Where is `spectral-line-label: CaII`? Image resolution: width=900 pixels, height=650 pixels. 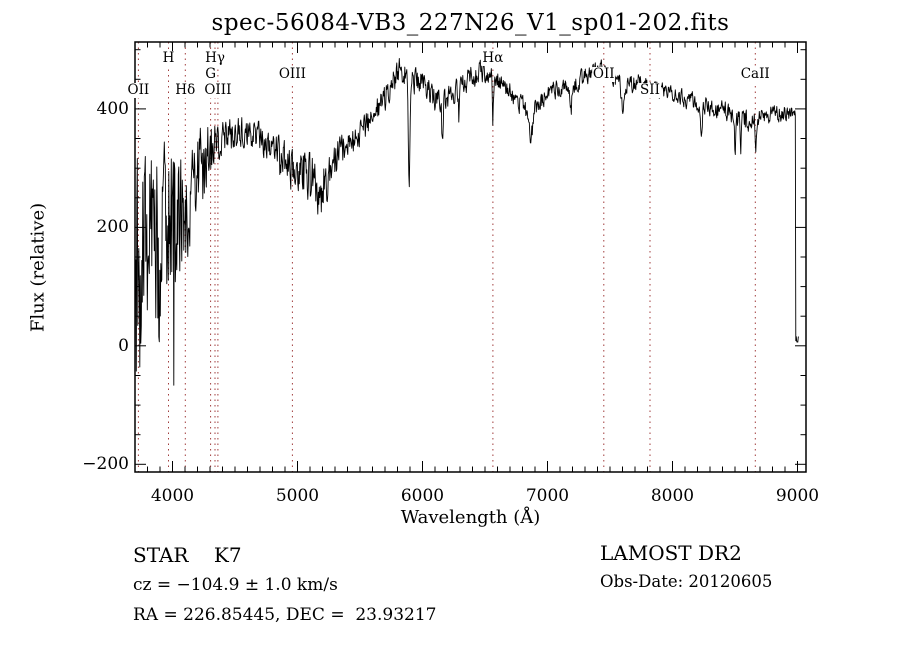 spectral-line-label: CaII is located at coordinates (755, 74).